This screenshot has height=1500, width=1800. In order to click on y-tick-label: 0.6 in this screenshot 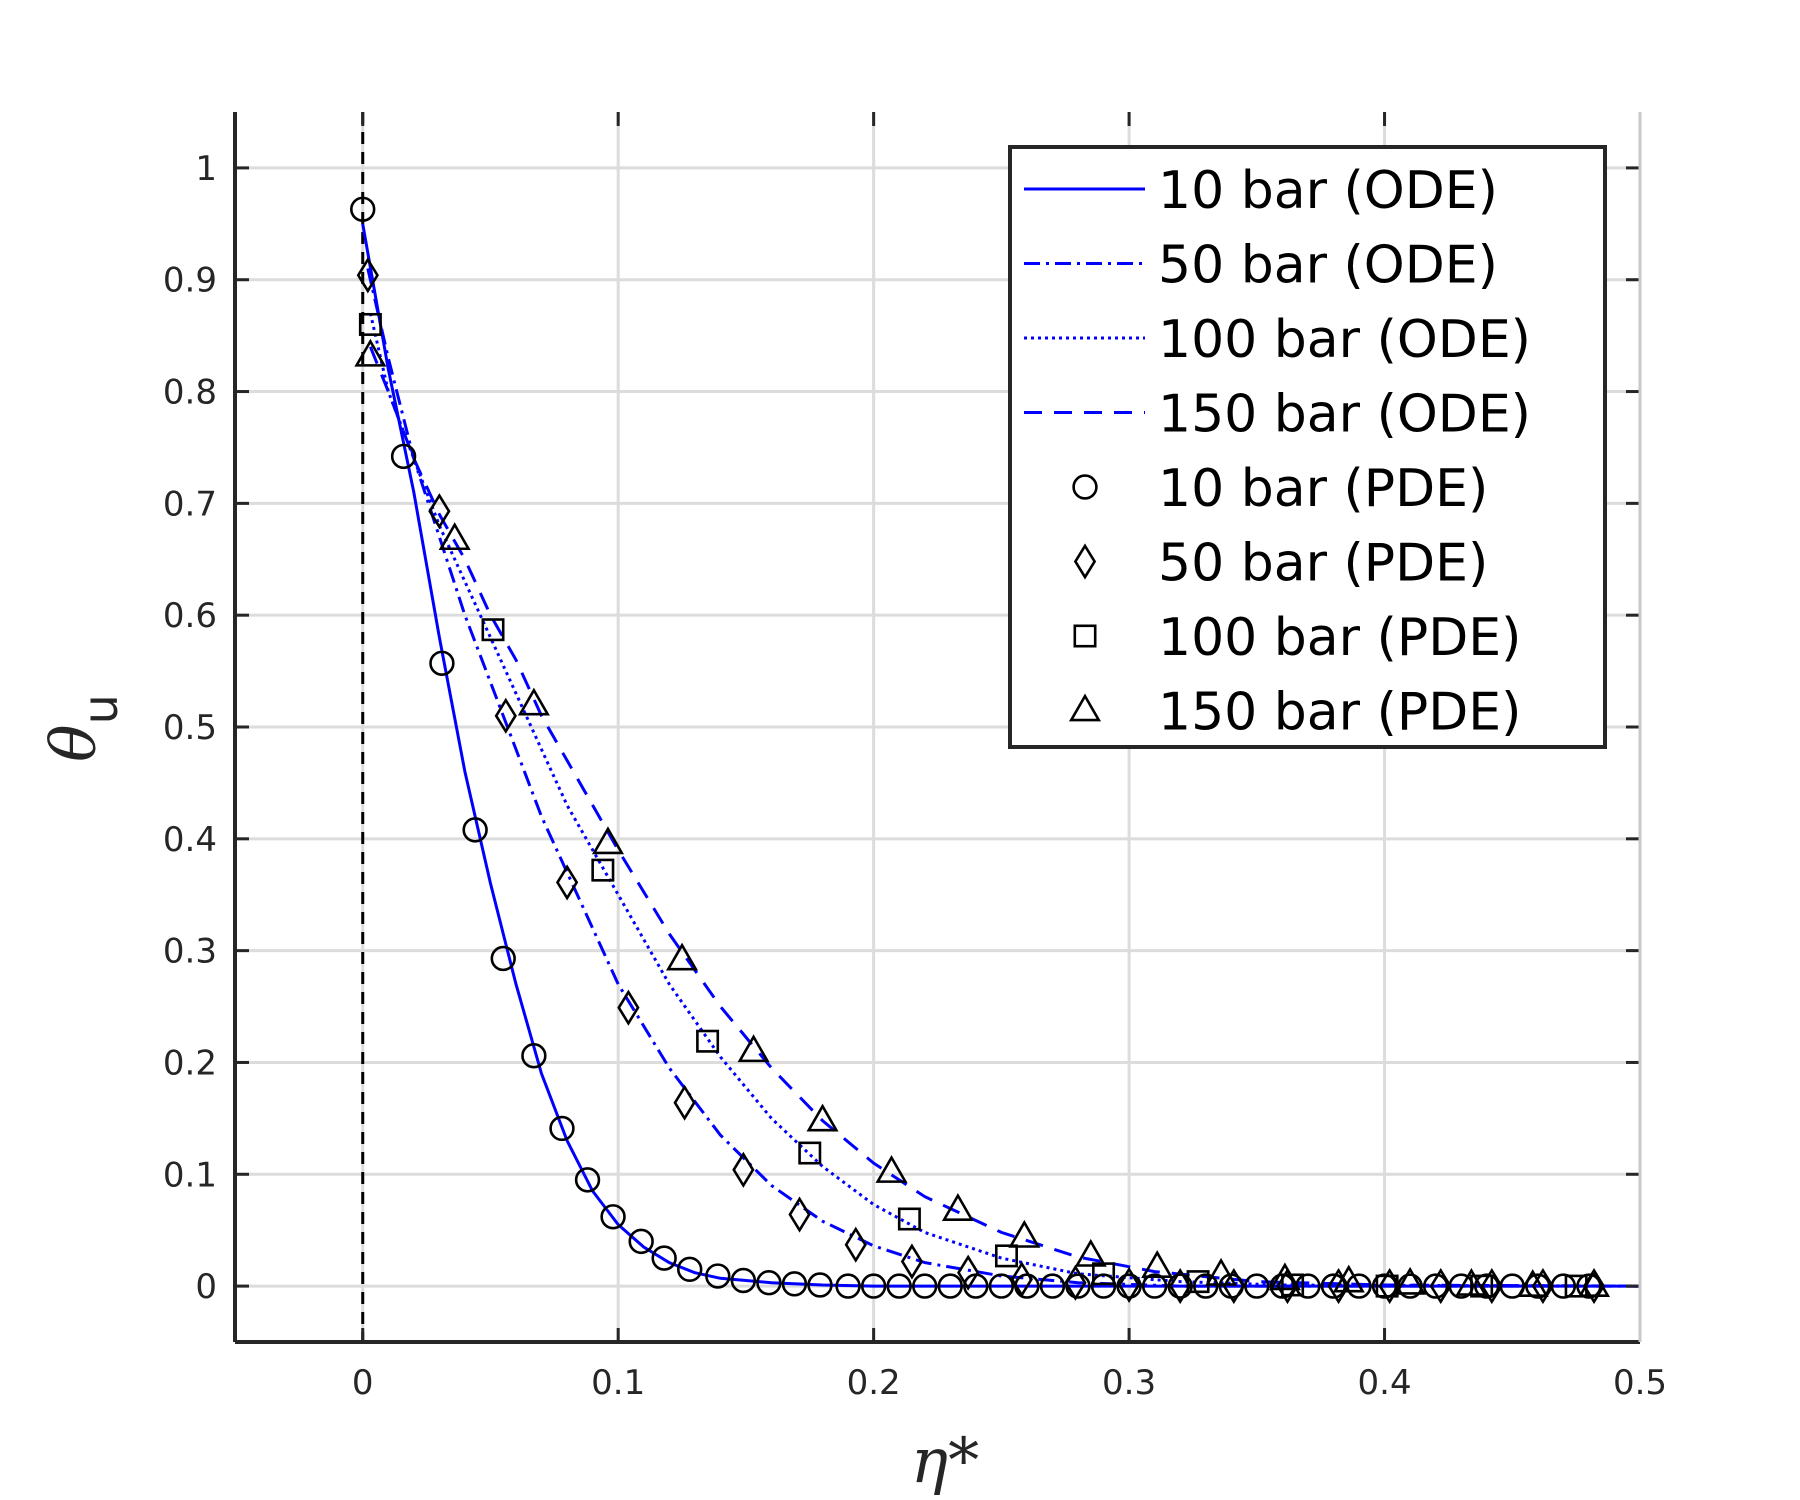, I will do `click(190, 616)`.